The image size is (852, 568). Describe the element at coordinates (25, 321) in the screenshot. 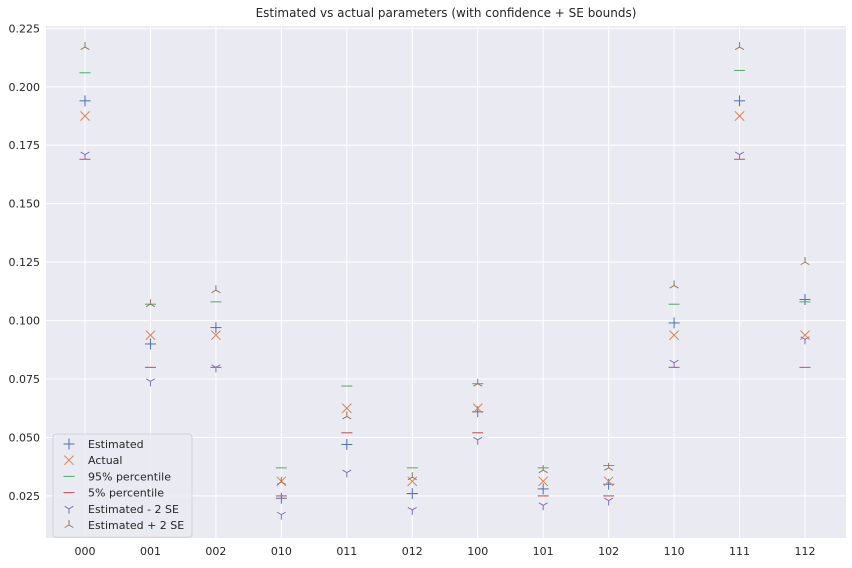

I see `y-tick-label: 0.100` at that location.